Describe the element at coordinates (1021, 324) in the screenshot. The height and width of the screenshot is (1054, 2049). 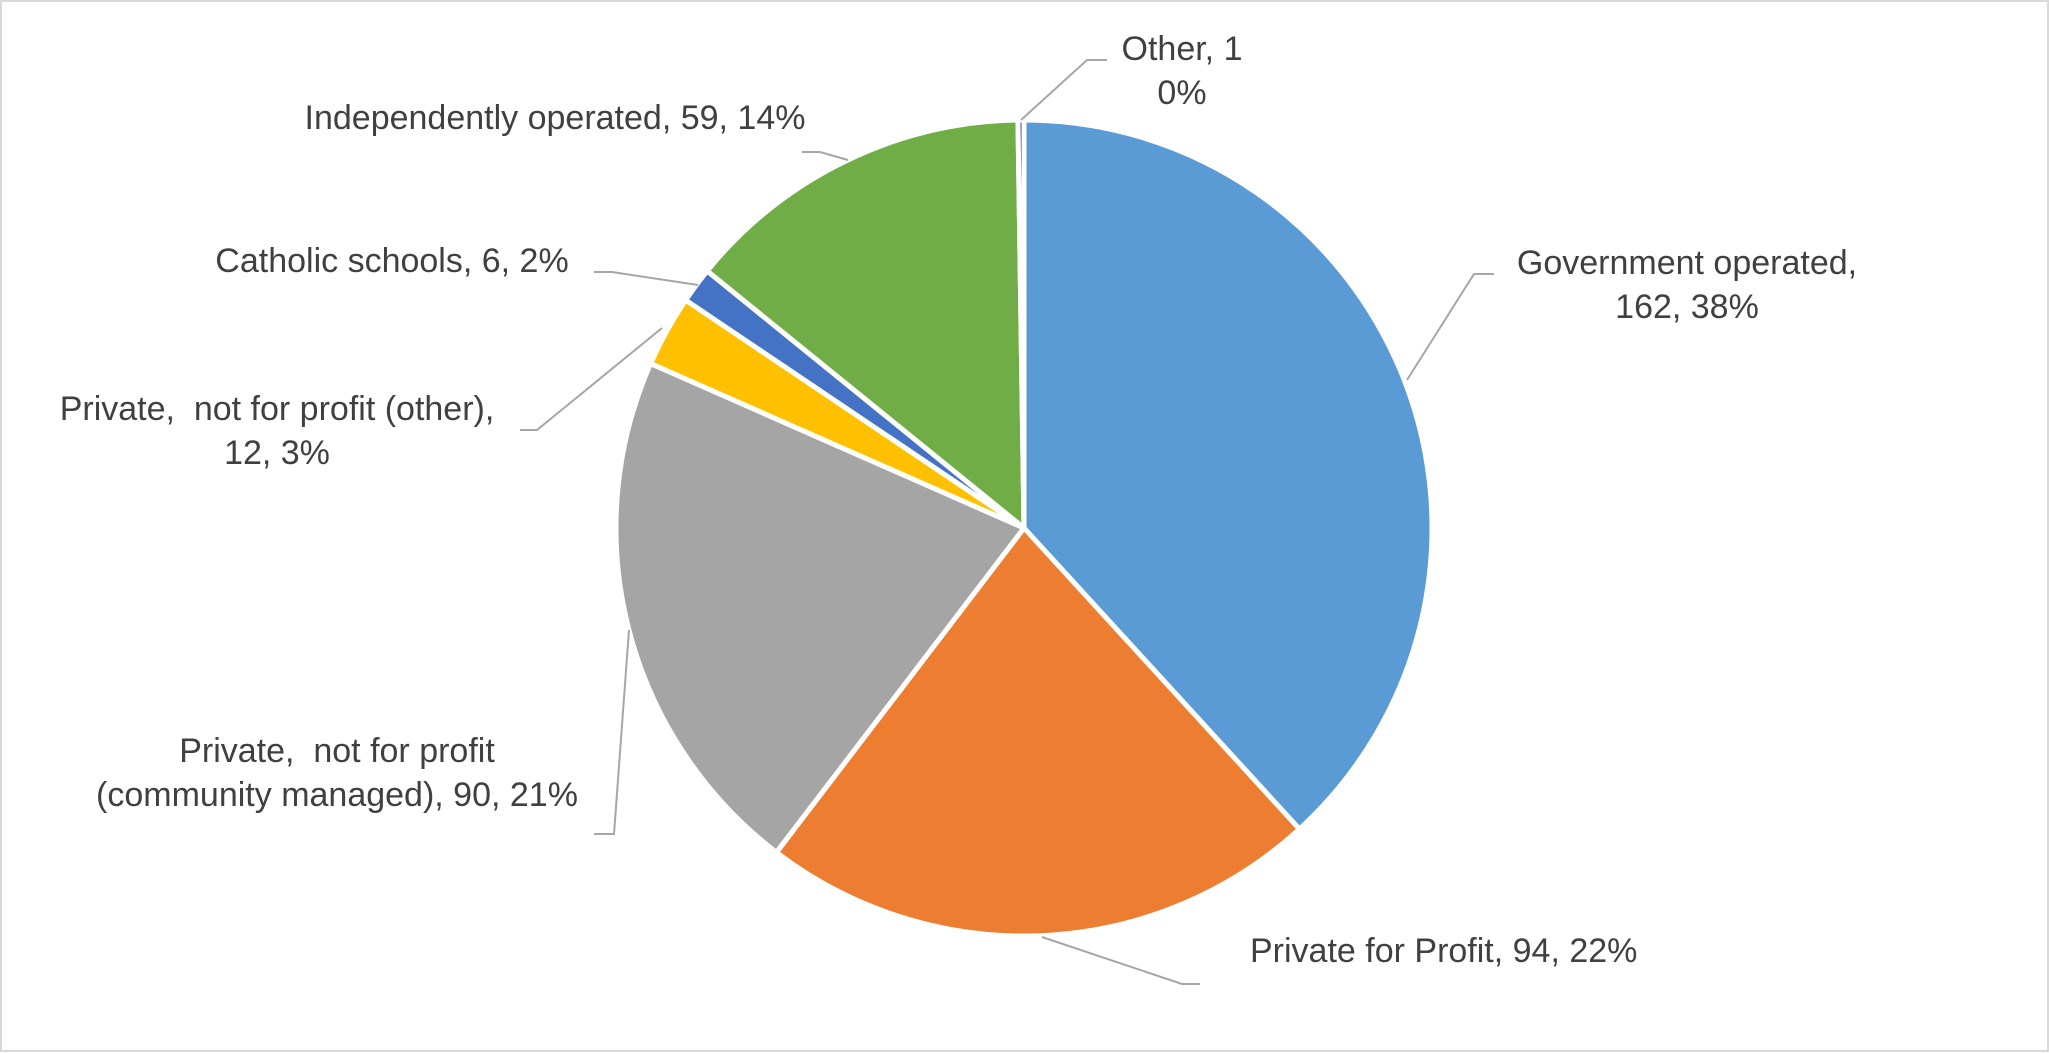
I see `pie-slice-other` at that location.